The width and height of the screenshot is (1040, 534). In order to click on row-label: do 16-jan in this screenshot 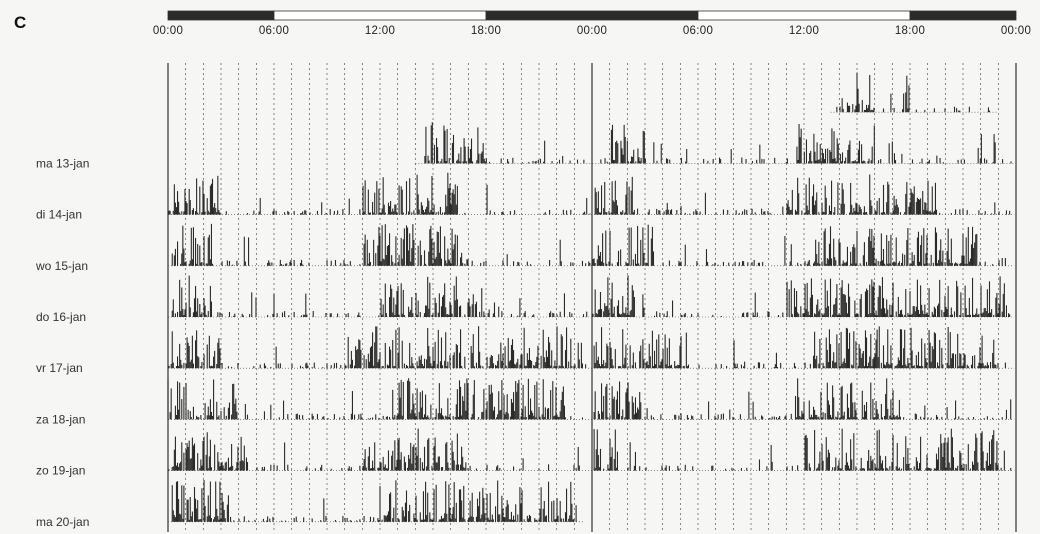, I will do `click(61, 317)`.